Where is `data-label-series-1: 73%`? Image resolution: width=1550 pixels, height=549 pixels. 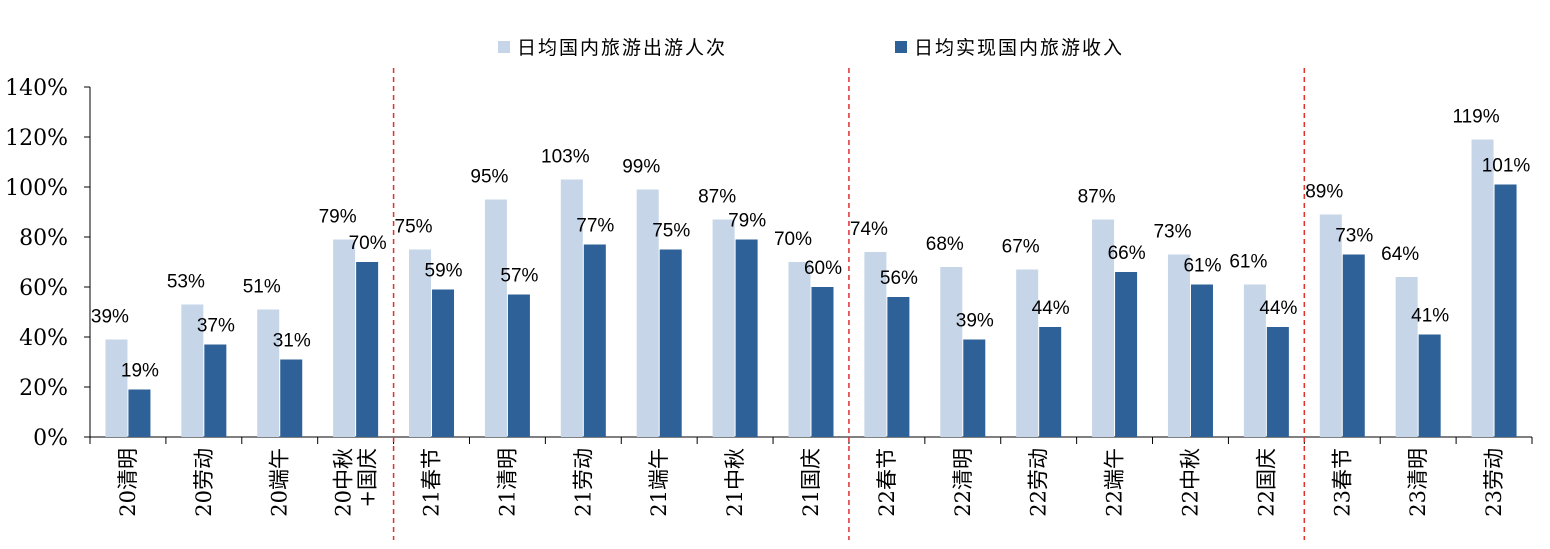 data-label-series-1: 73% is located at coordinates (1172, 232).